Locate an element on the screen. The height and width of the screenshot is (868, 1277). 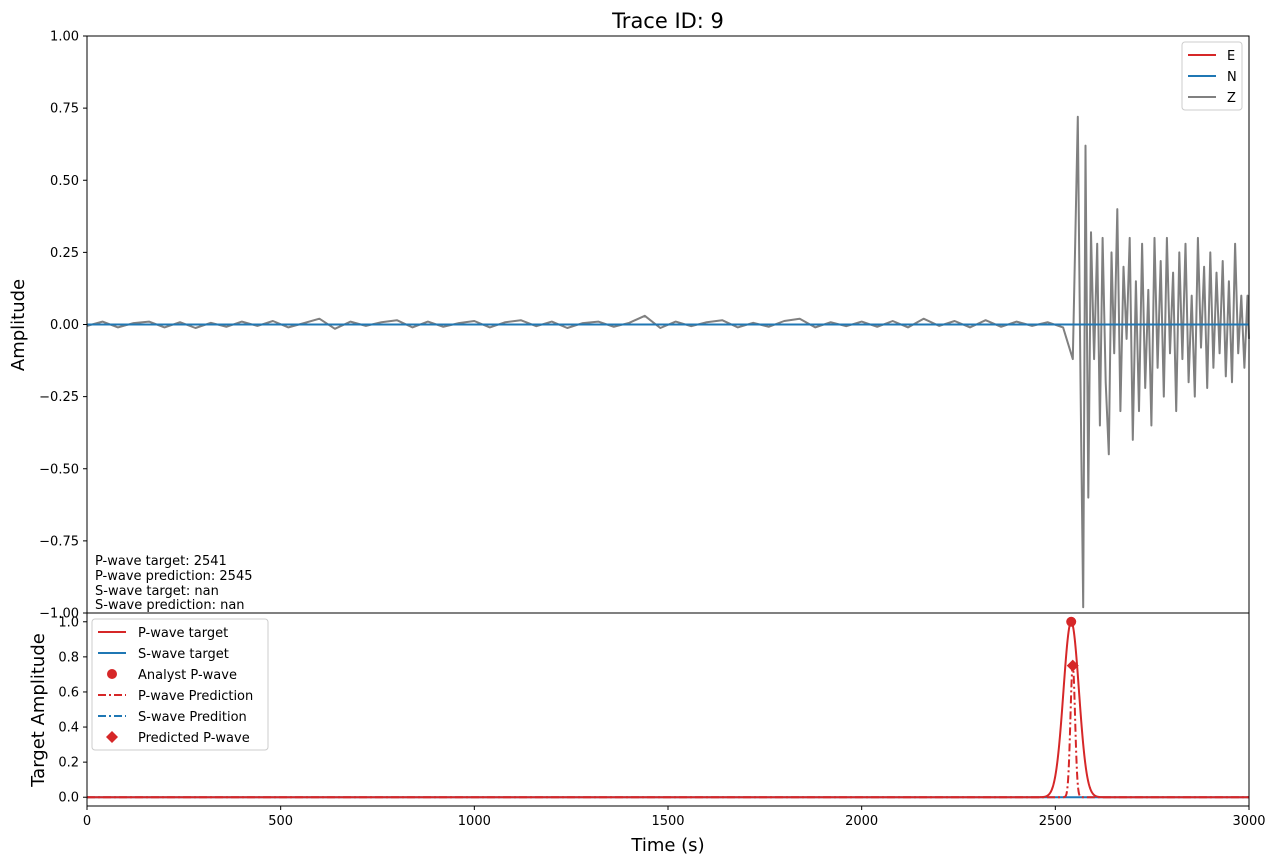
legend-swatch-analyst-p is located at coordinates (112, 674).